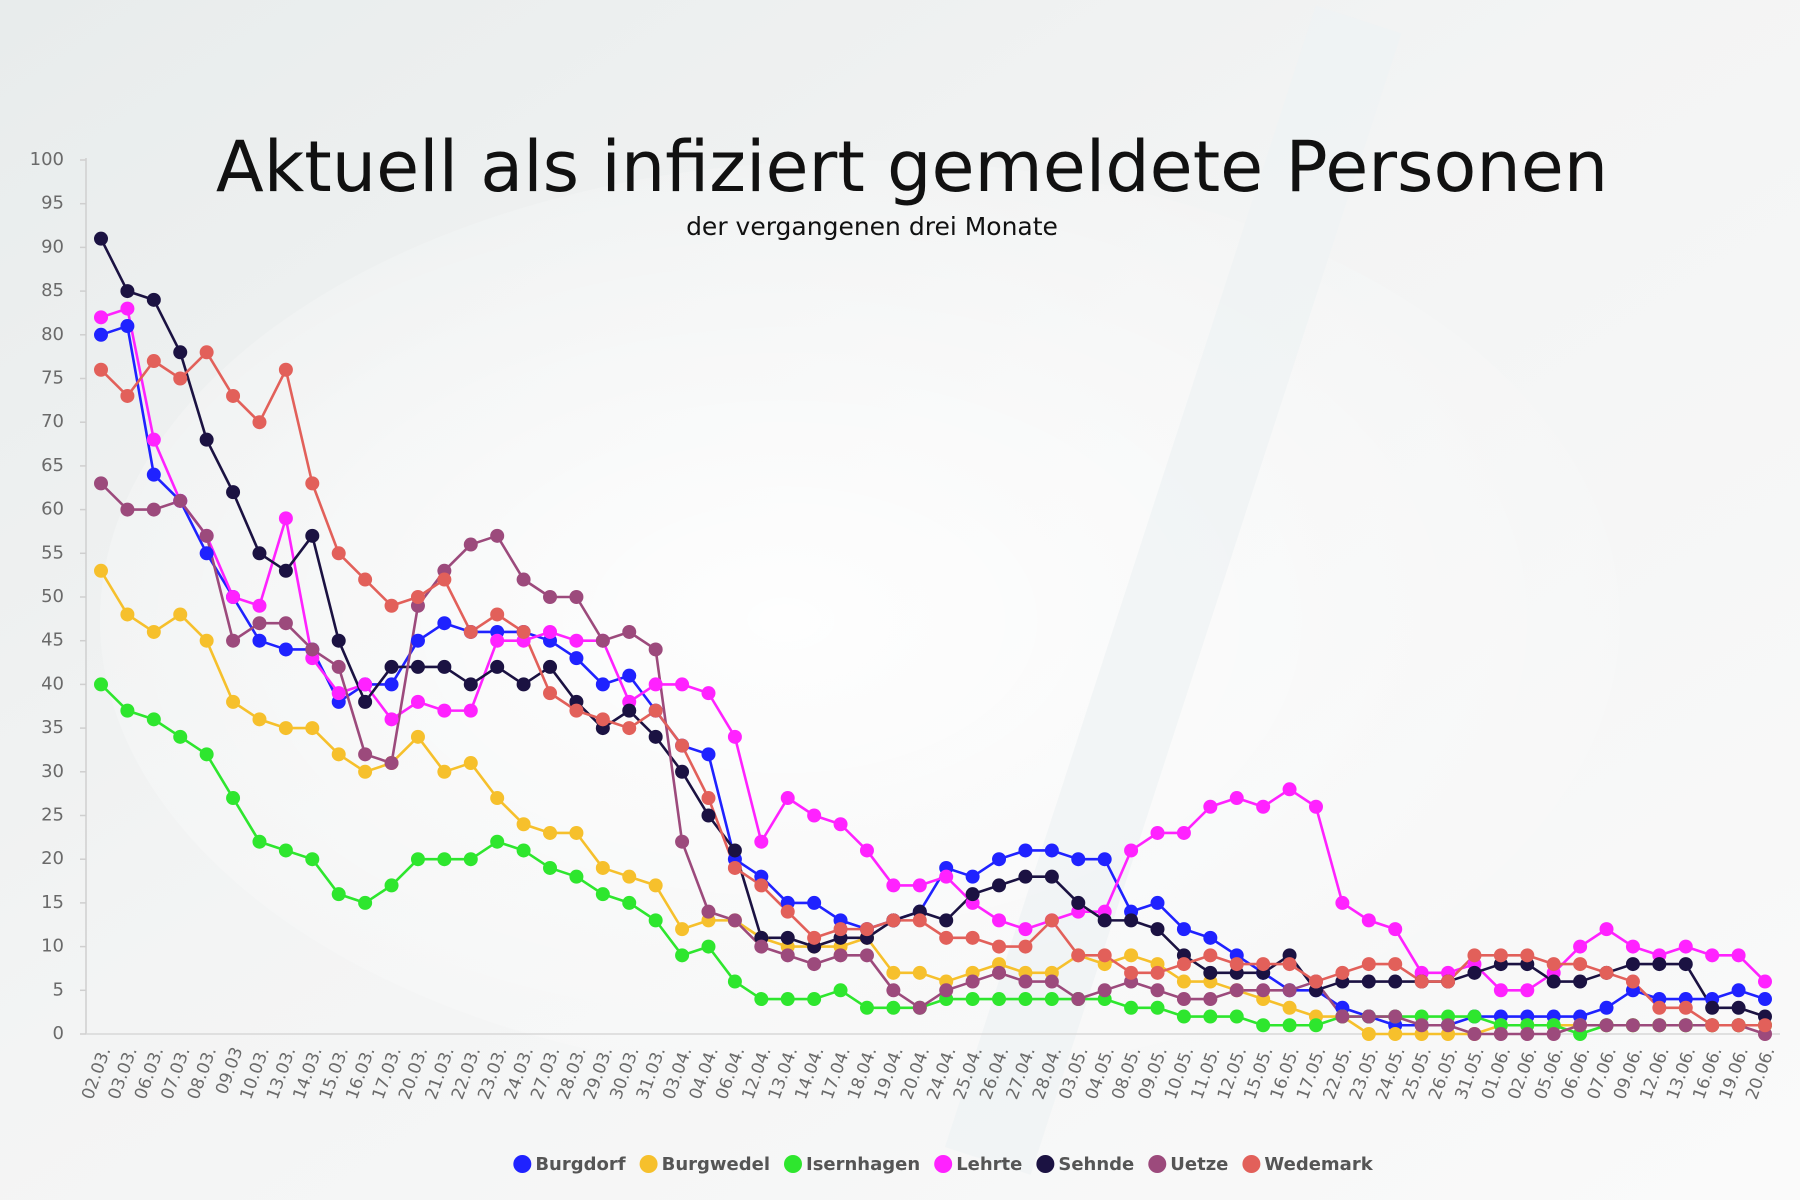 Image resolution: width=1800 pixels, height=1200 pixels. I want to click on legend-label: Burgwedel, so click(716, 1164).